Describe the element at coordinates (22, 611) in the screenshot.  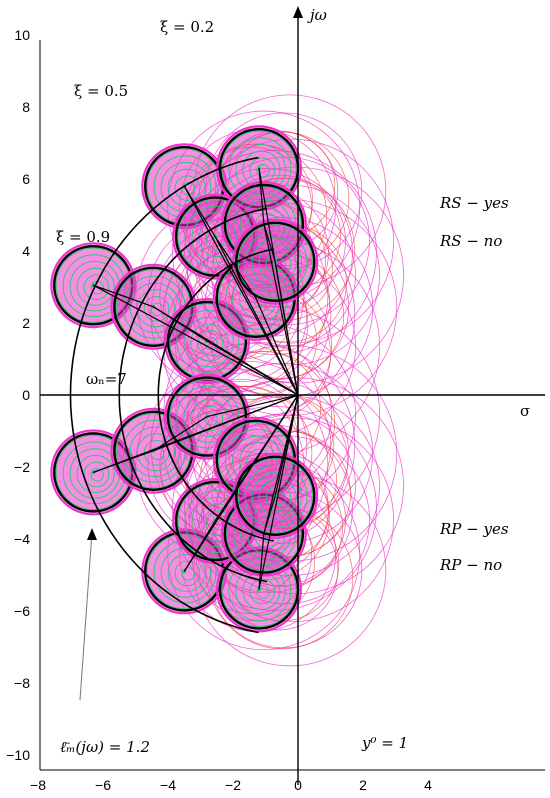
I see `y-tick-label: −6` at that location.